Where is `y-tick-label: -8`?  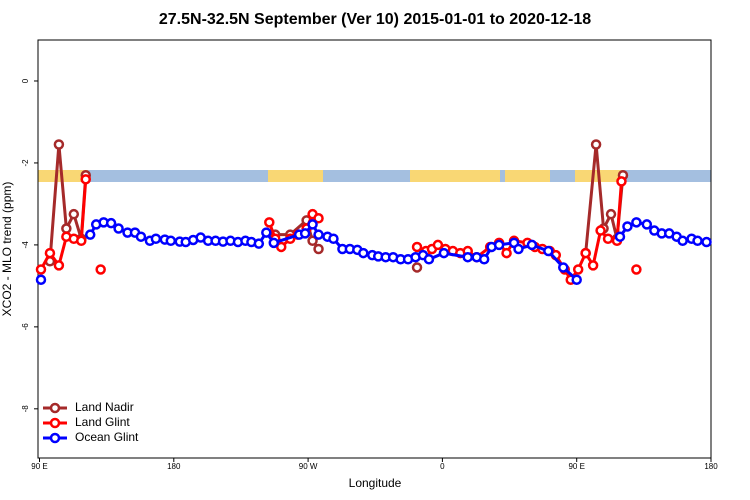 y-tick-label: -8 is located at coordinates (25, 409).